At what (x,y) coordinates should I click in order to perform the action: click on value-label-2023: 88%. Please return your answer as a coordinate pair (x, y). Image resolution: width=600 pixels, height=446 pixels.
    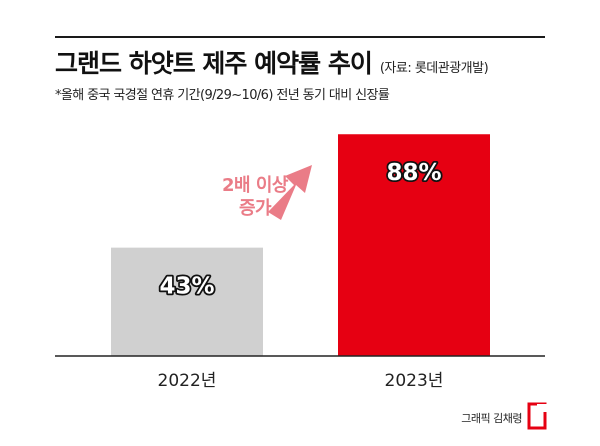
    Looking at the image, I should click on (413, 173).